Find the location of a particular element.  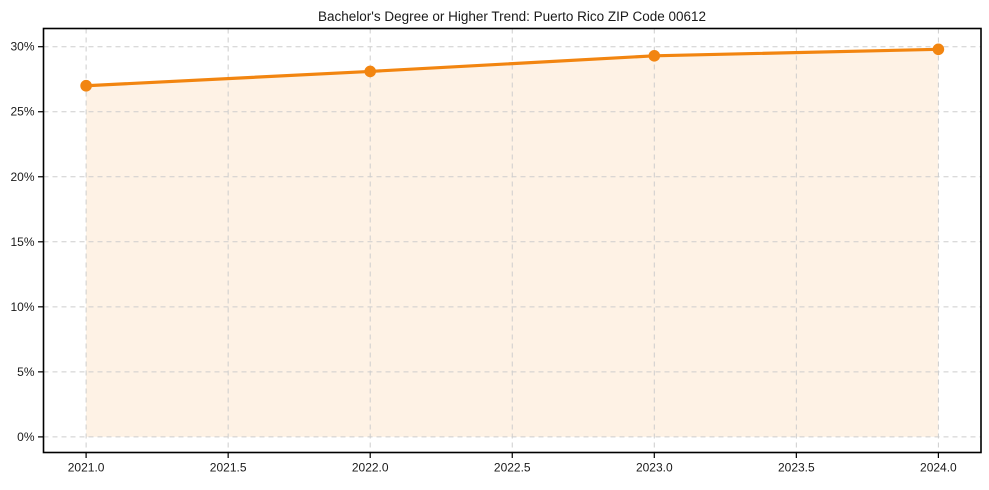

x-tick-label: 2022.0 is located at coordinates (370, 468).